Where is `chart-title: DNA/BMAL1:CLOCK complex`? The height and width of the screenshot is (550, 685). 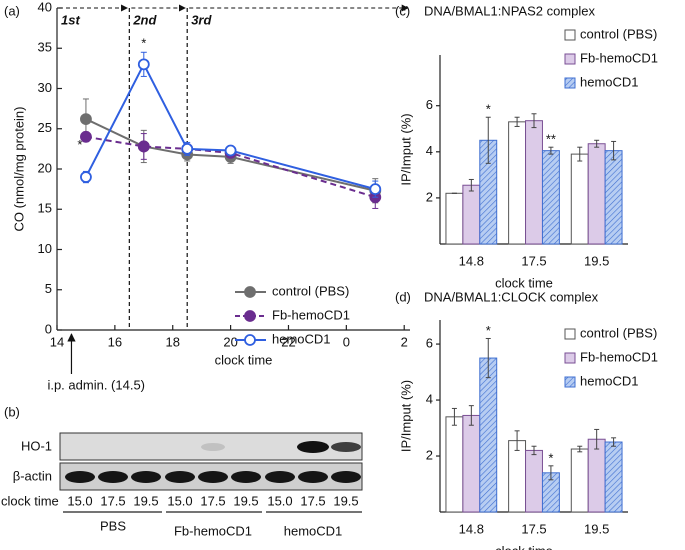
chart-title: DNA/BMAL1:CLOCK complex is located at coordinates (511, 296).